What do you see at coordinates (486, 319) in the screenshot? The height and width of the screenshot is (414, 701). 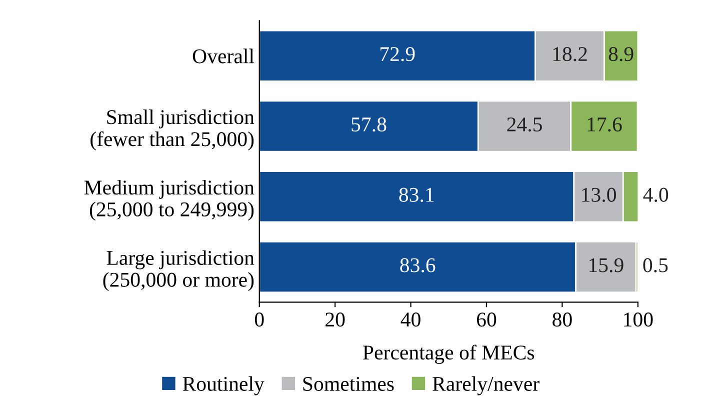 I see `x-tick-label: 60` at bounding box center [486, 319].